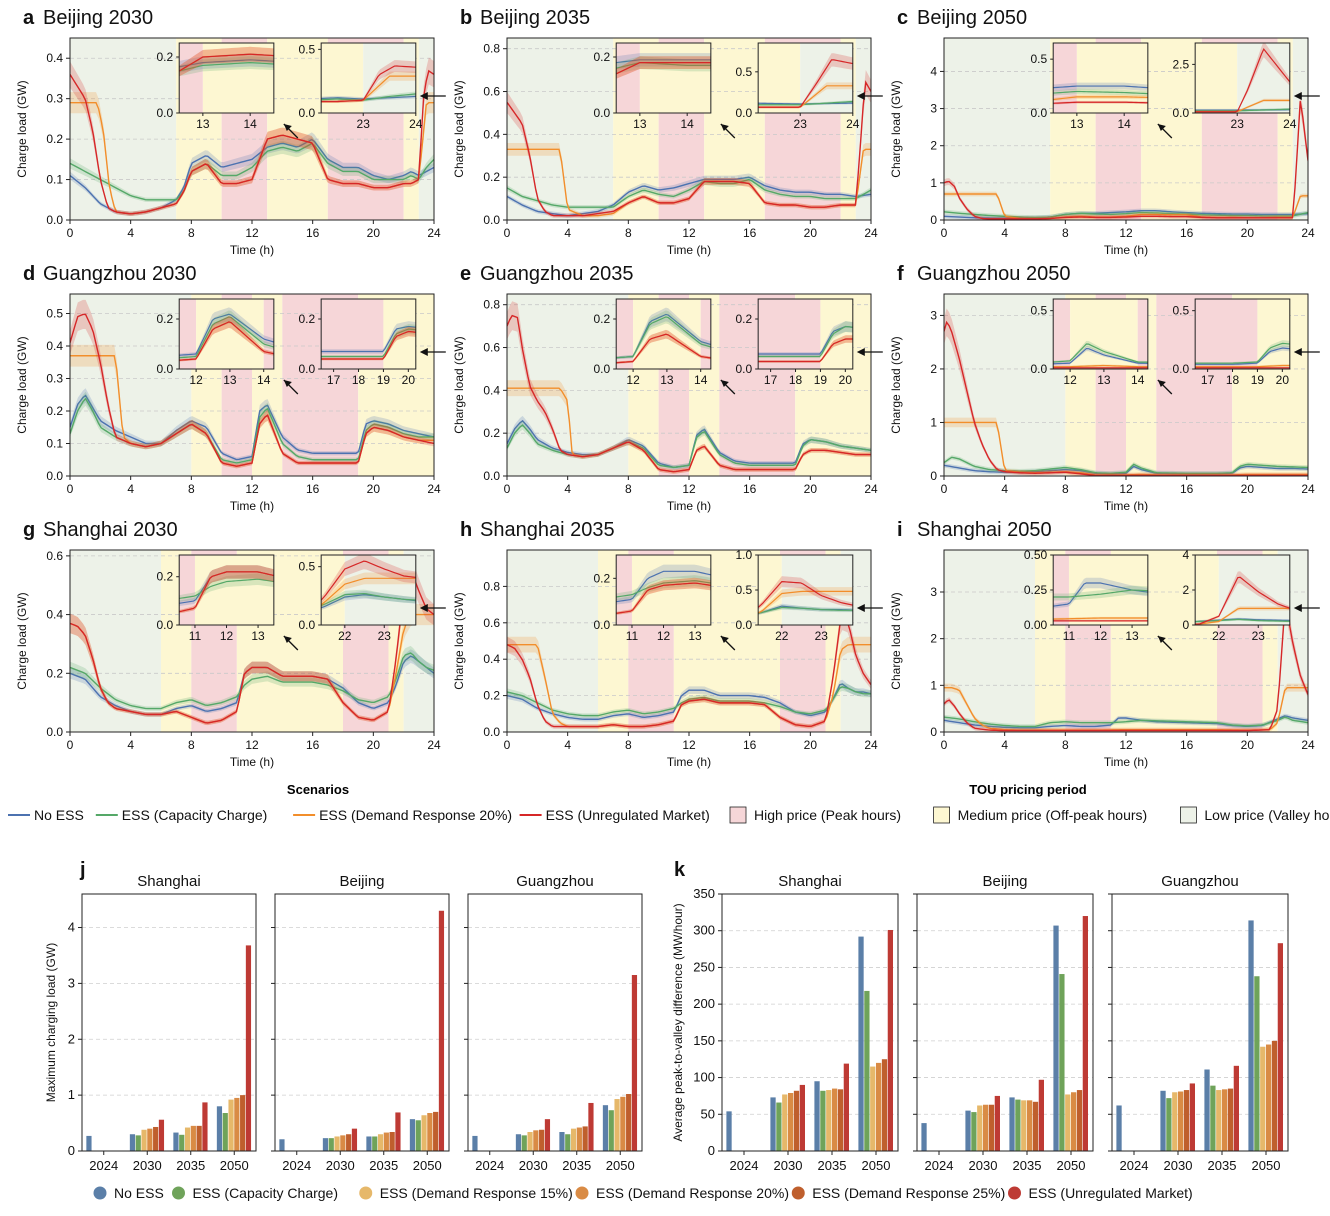  I want to click on inset-frame, so click(1100, 334).